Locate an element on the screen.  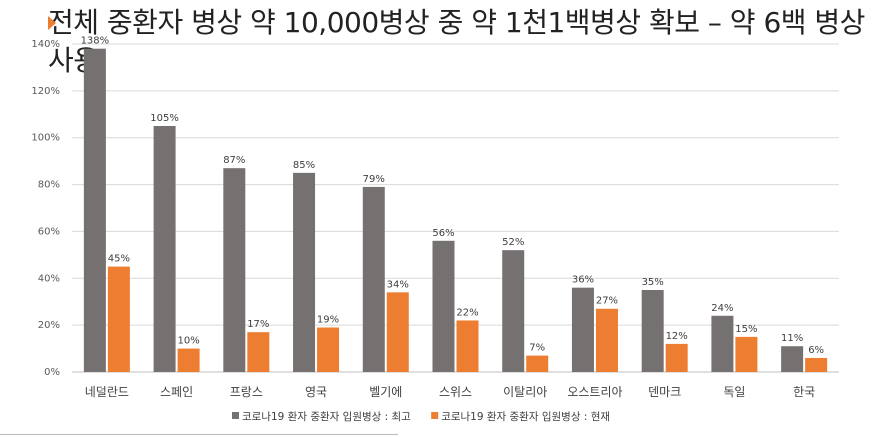
x-tick-label: 스위스 is located at coordinates (455, 392).